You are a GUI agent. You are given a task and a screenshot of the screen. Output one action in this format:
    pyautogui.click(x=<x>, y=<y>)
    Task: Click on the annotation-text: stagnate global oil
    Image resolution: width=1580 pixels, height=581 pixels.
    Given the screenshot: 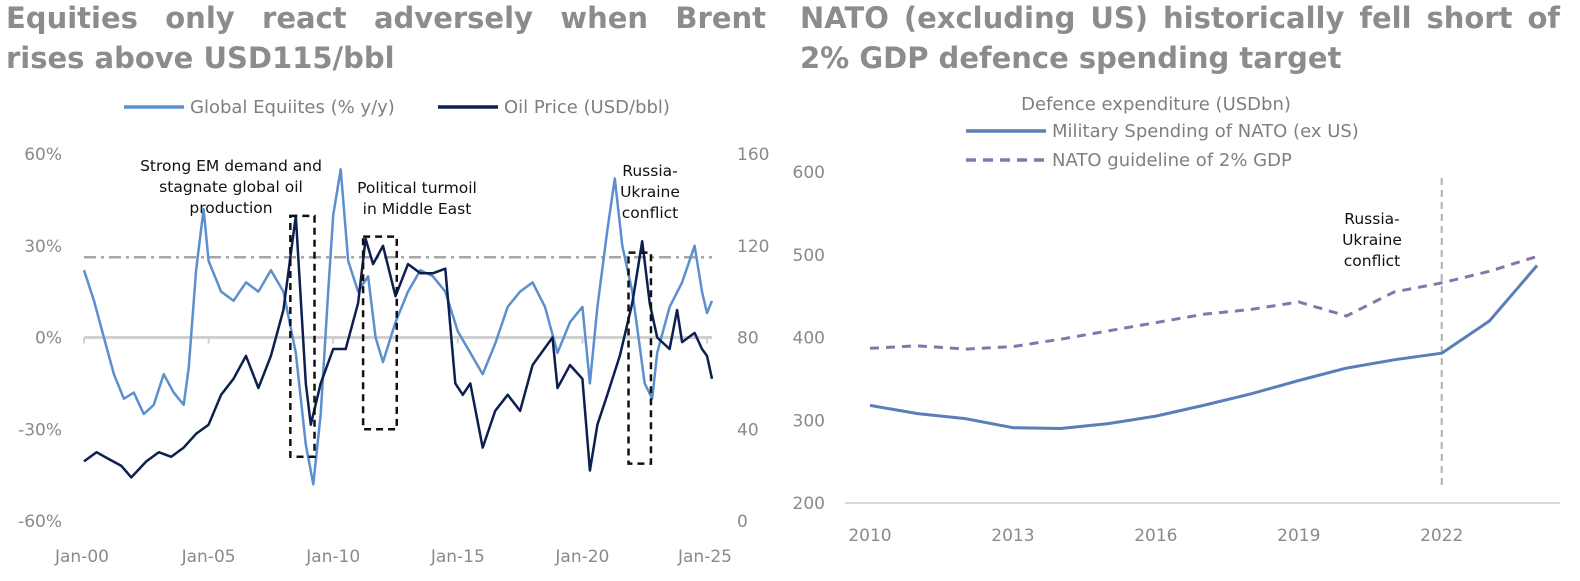 What is the action you would take?
    pyautogui.click(x=231, y=187)
    